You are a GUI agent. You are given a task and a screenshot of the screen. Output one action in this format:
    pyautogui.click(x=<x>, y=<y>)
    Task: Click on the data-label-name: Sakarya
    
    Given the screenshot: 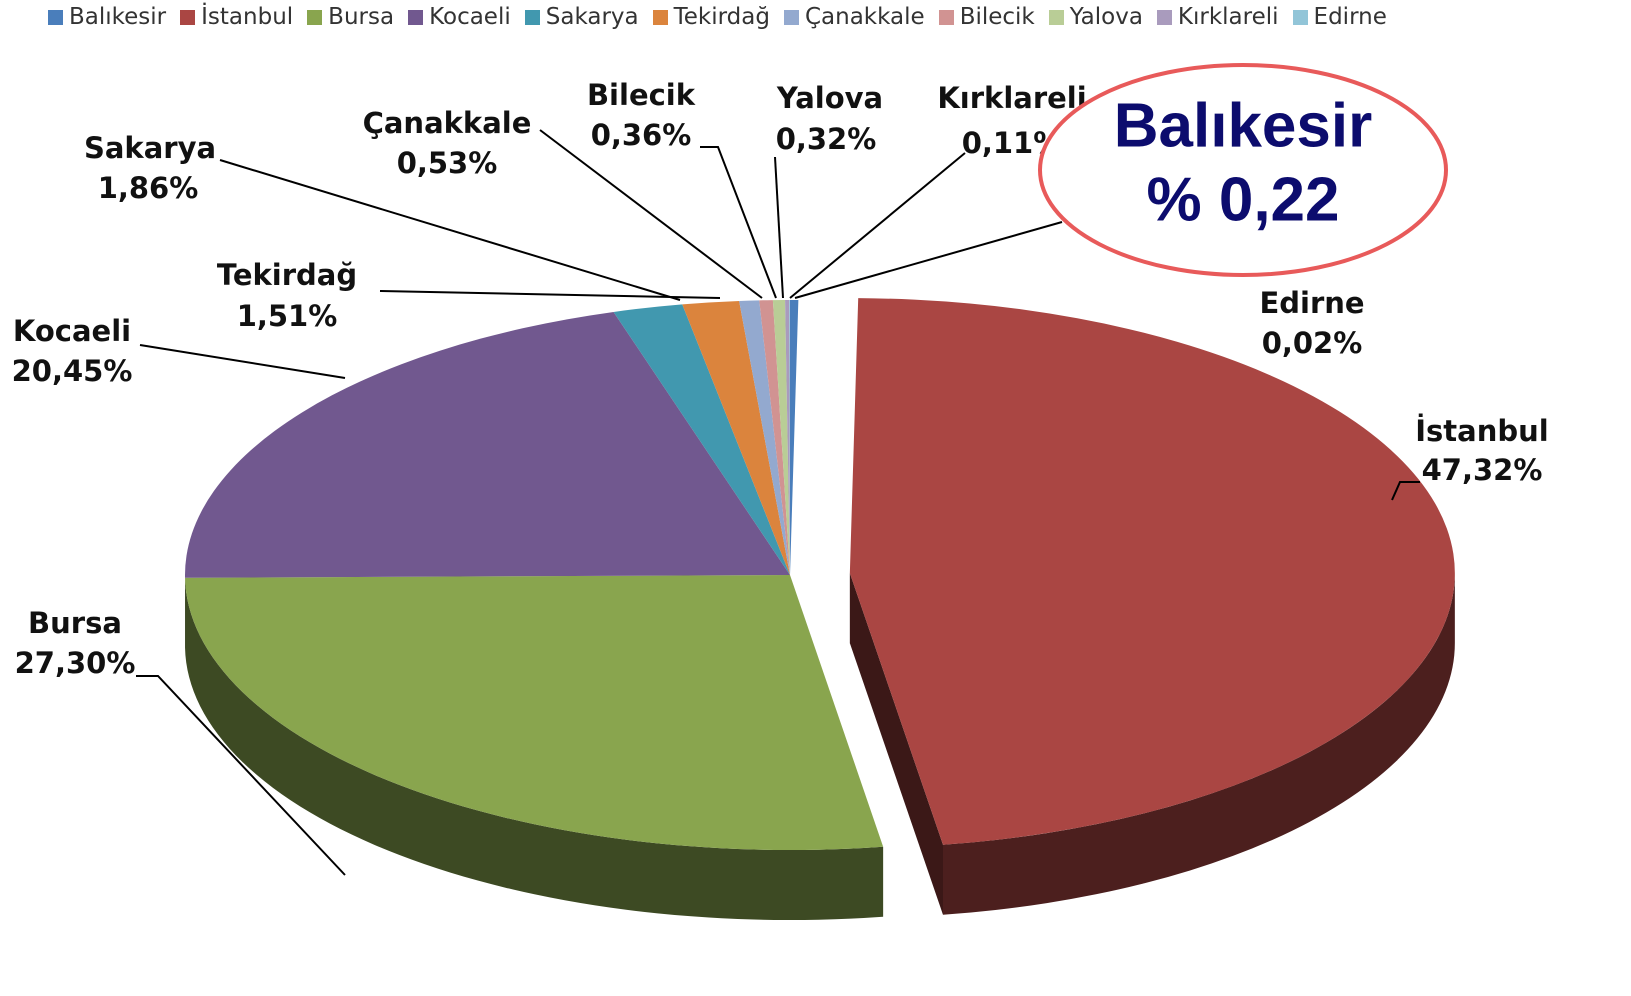 What is the action you would take?
    pyautogui.click(x=150, y=148)
    